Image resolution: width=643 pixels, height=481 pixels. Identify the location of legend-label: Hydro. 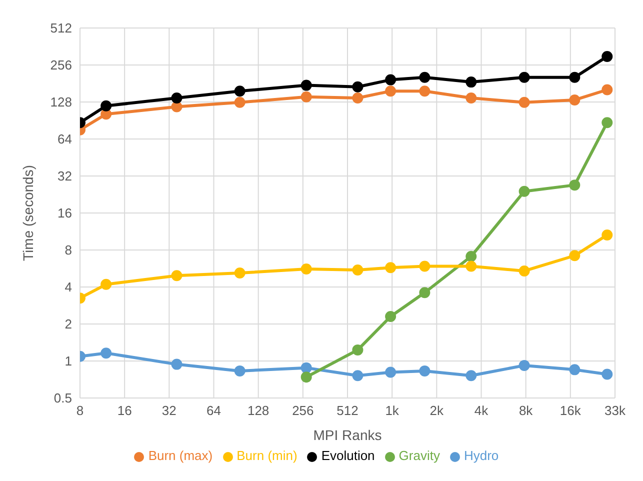
(481, 455).